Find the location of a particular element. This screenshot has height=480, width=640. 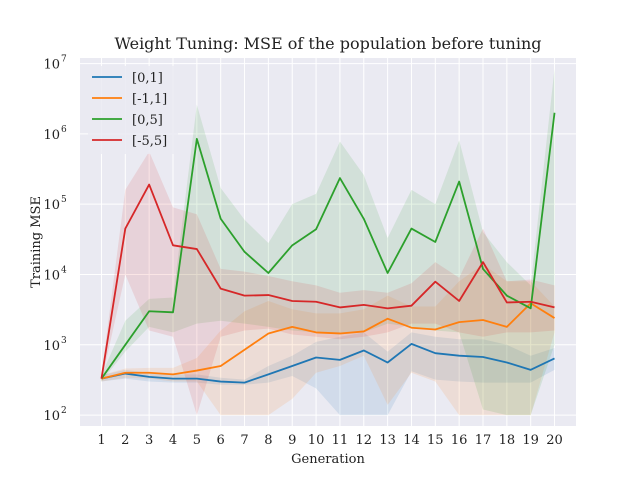

x-axis-label: Generation is located at coordinates (328, 459).